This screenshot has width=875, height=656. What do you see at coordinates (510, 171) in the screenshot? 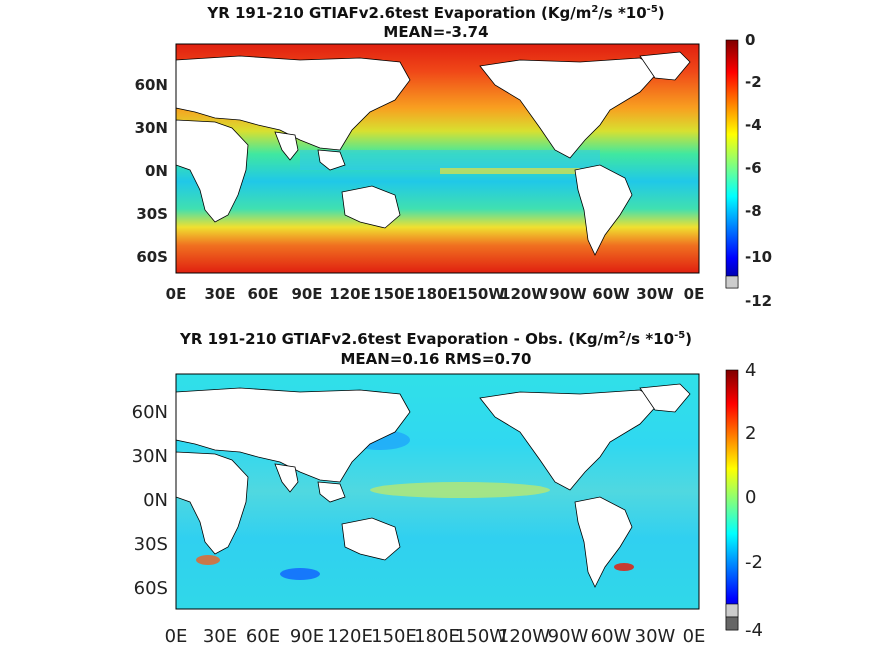
I see `cold-tongue` at bounding box center [510, 171].